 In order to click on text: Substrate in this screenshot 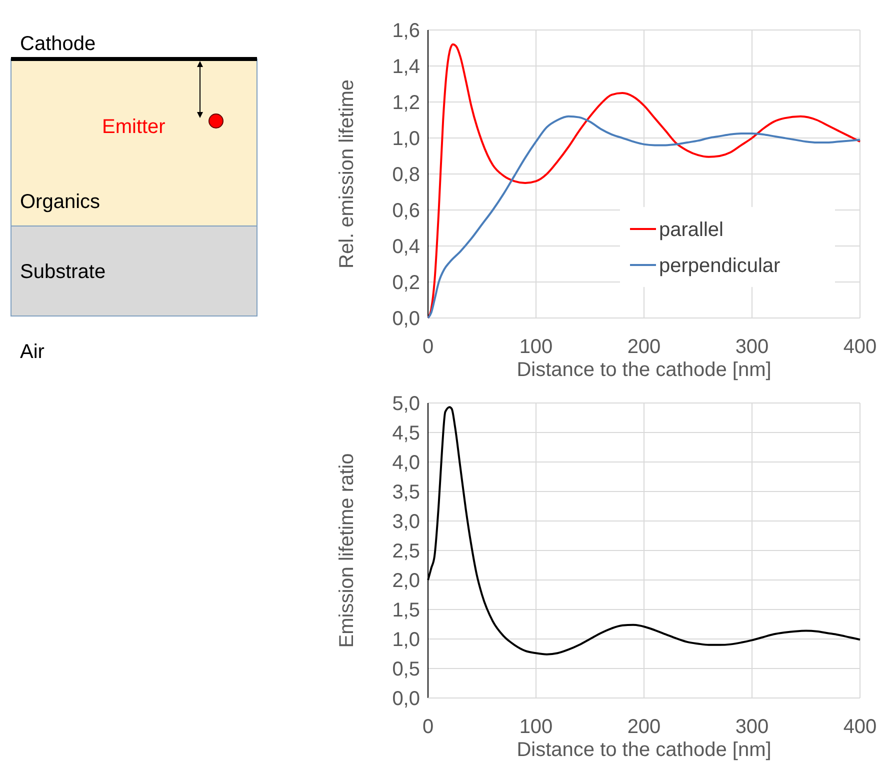, I will do `click(63, 272)`.